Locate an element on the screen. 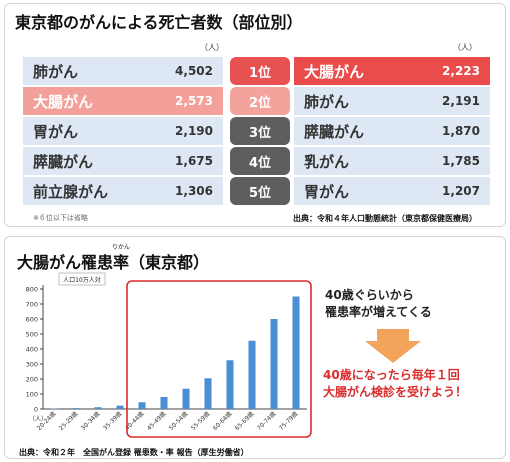  female-site-name: 胃がん is located at coordinates (327, 191).